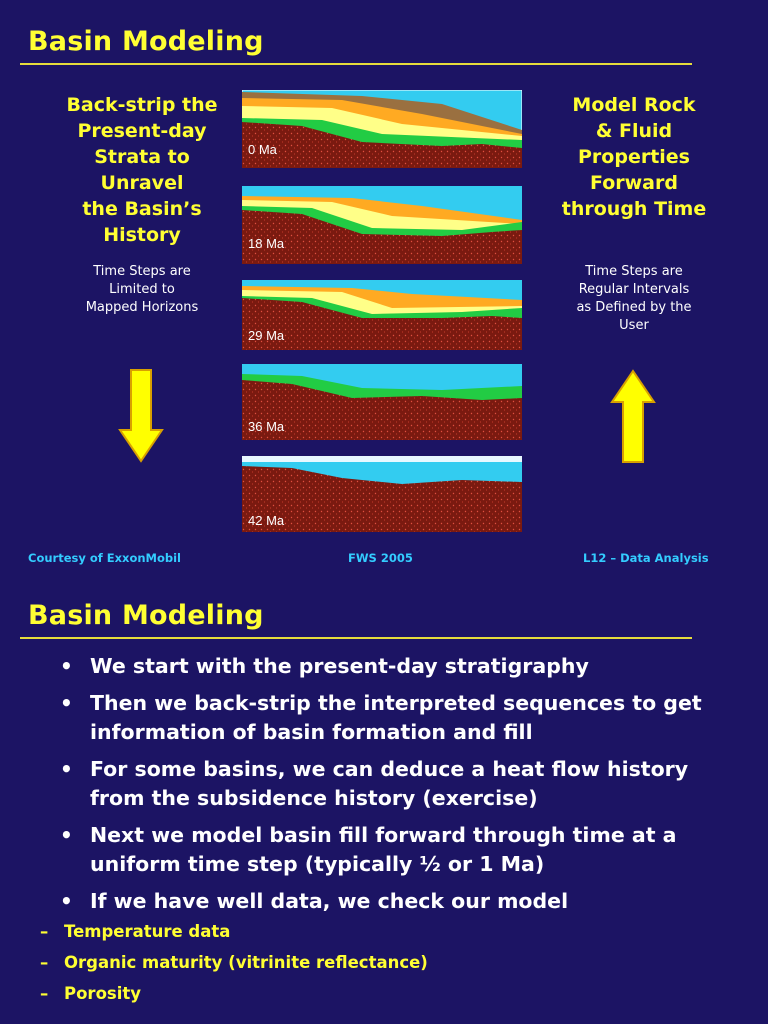 The width and height of the screenshot is (768, 1024). I want to click on basin-section-18ma: 18 Ma, so click(382, 225).